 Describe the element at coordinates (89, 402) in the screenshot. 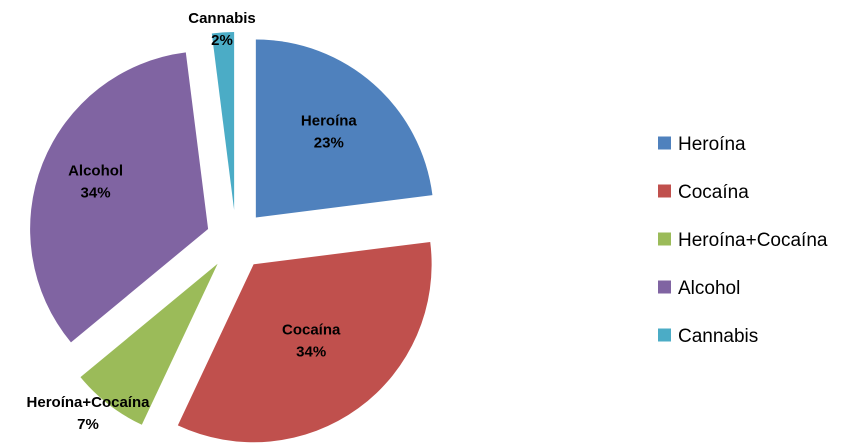

I see `slice-label-heroina-cocaina: Heroína+Cocaína` at that location.